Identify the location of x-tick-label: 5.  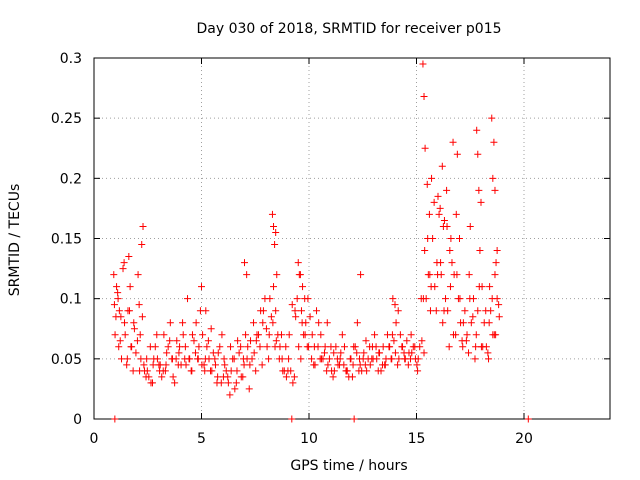
(201, 439).